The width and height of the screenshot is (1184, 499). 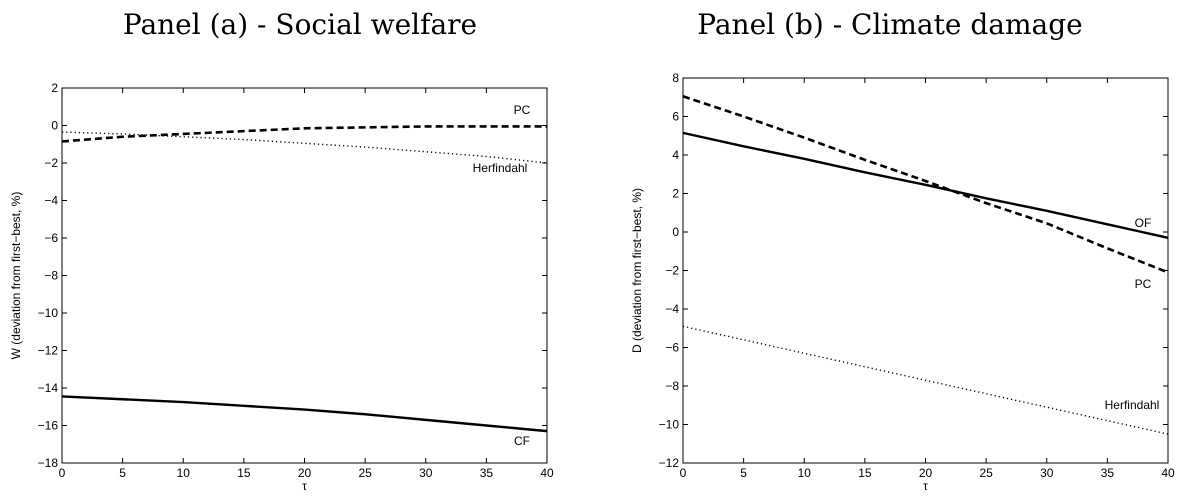 What do you see at coordinates (48, 388) in the screenshot?
I see `y-tick-label: −14` at bounding box center [48, 388].